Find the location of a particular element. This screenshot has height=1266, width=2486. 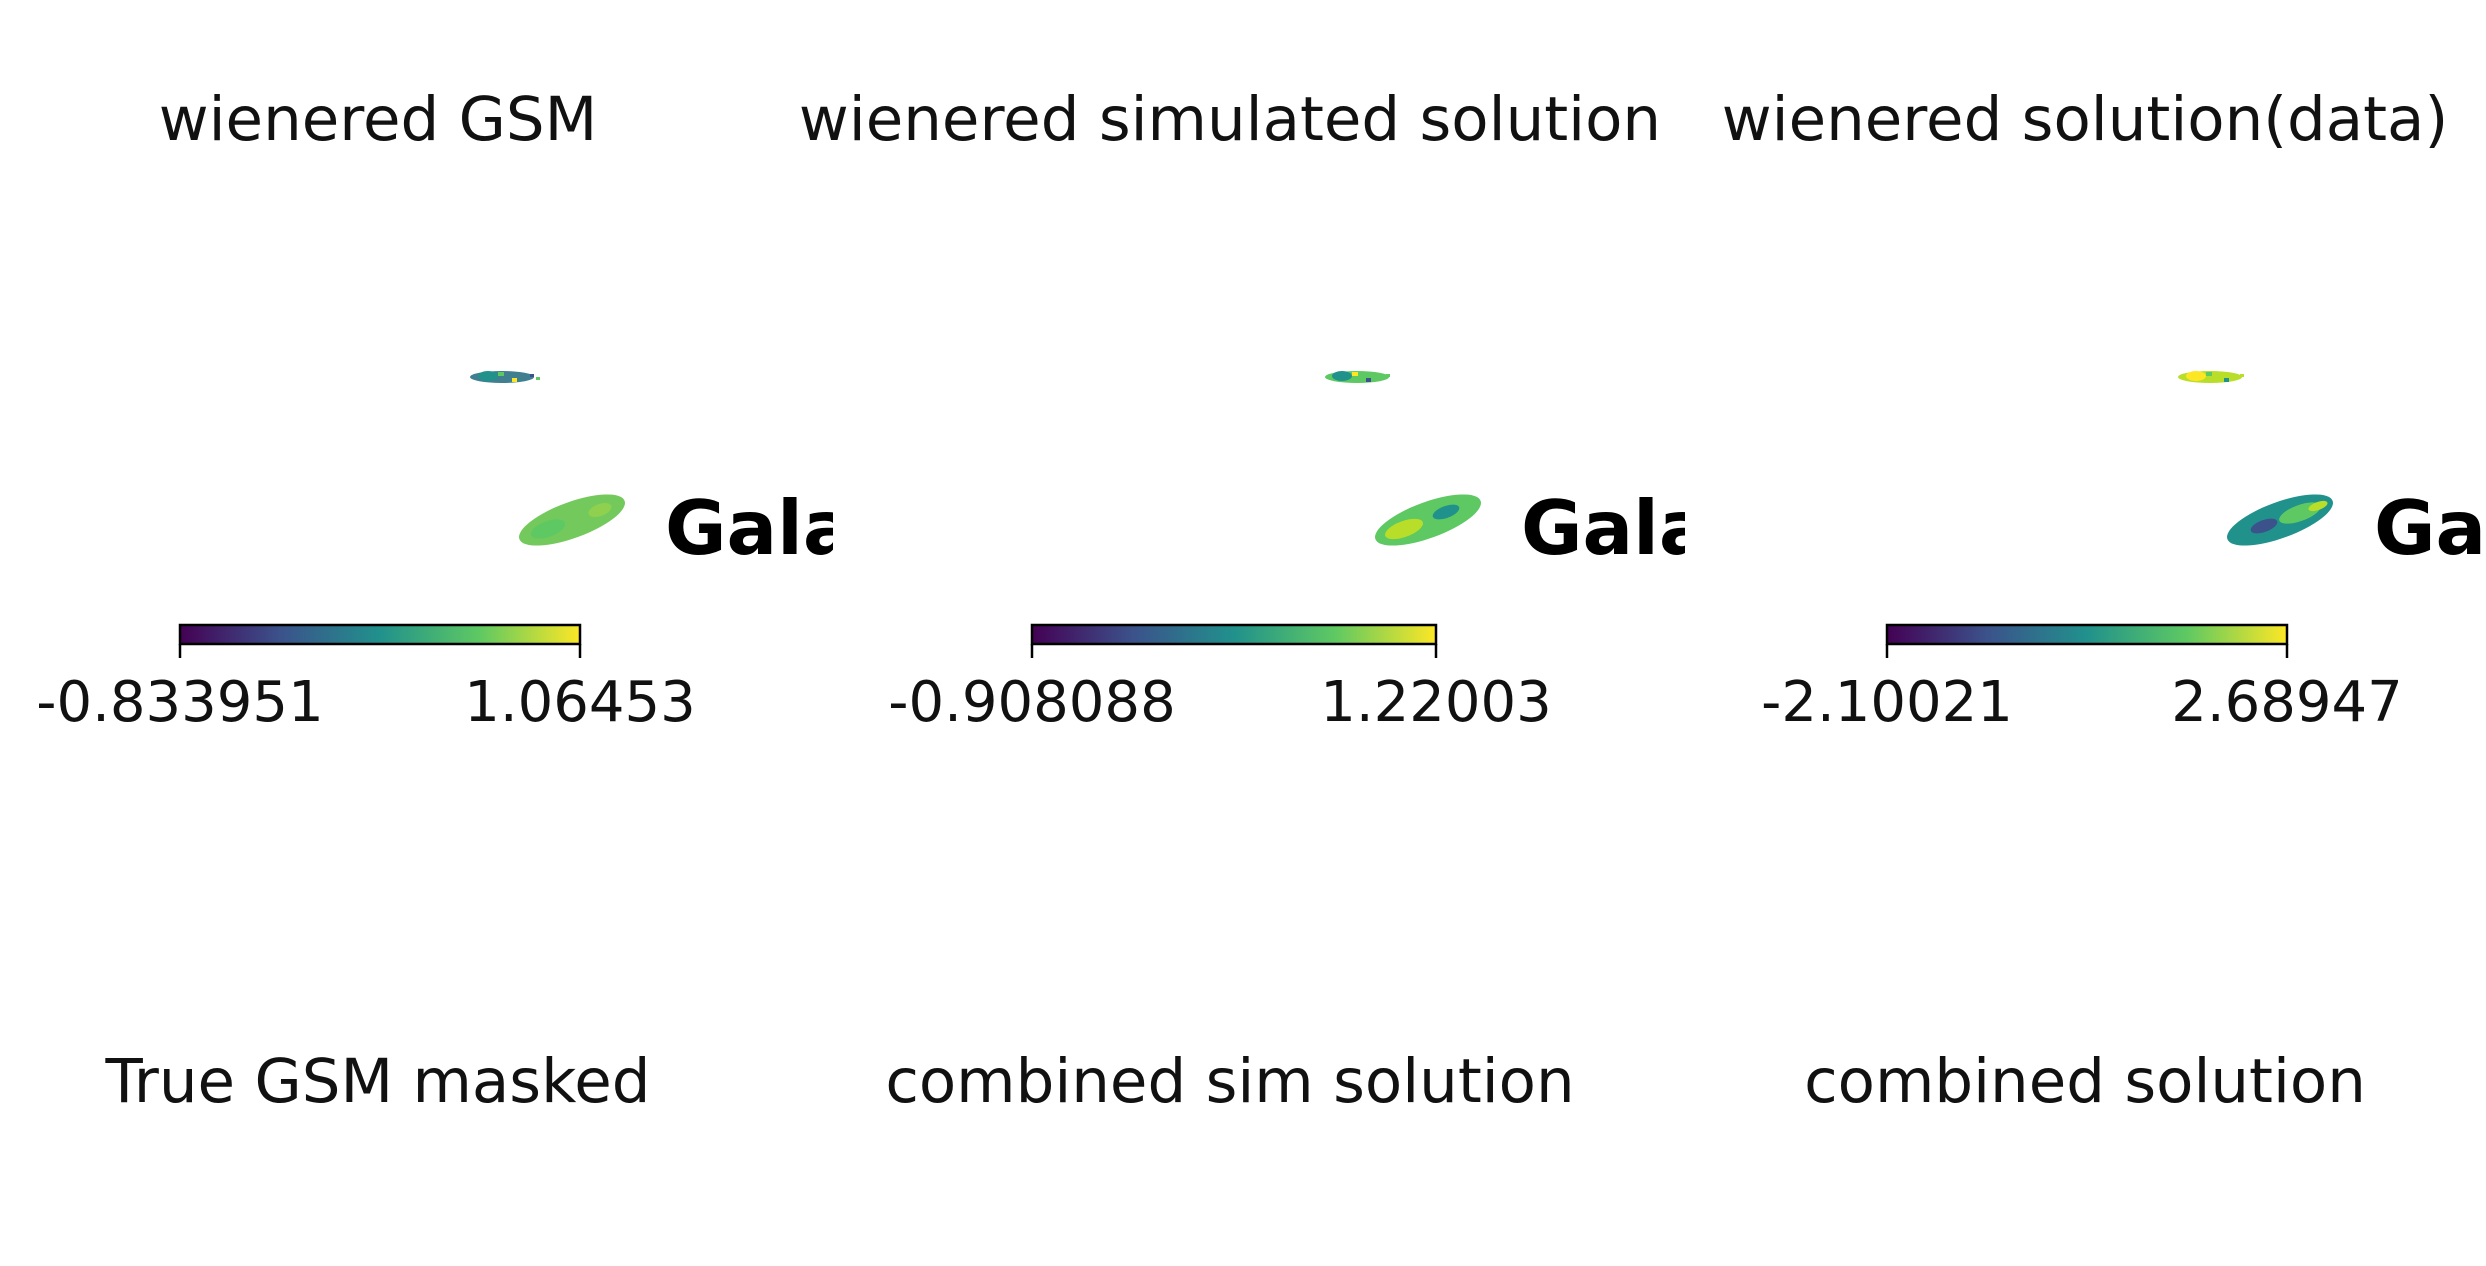

panel-title: True GSM masked is located at coordinates (378, 1081).